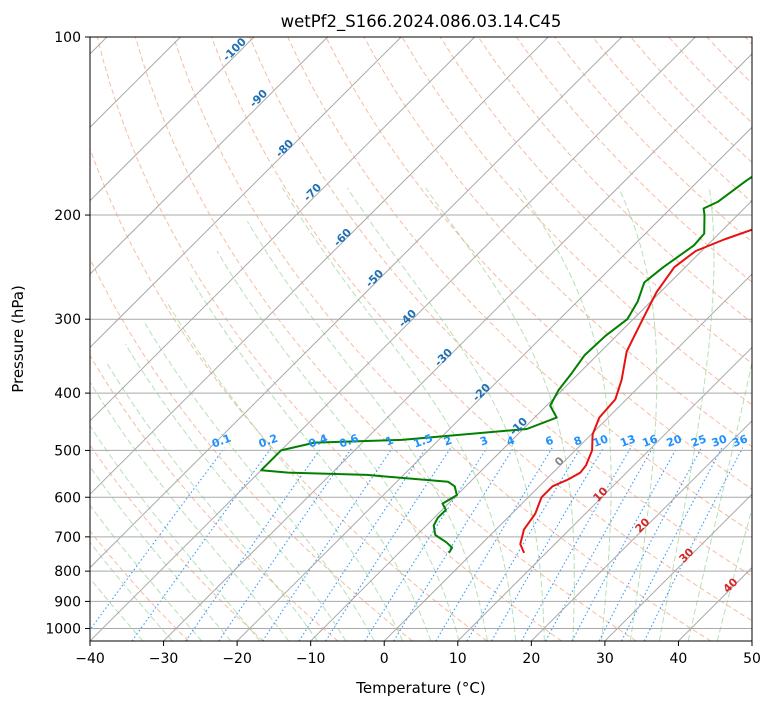 The width and height of the screenshot is (775, 708). Describe the element at coordinates (67, 394) in the screenshot. I see `y-tick-label: 400` at that location.